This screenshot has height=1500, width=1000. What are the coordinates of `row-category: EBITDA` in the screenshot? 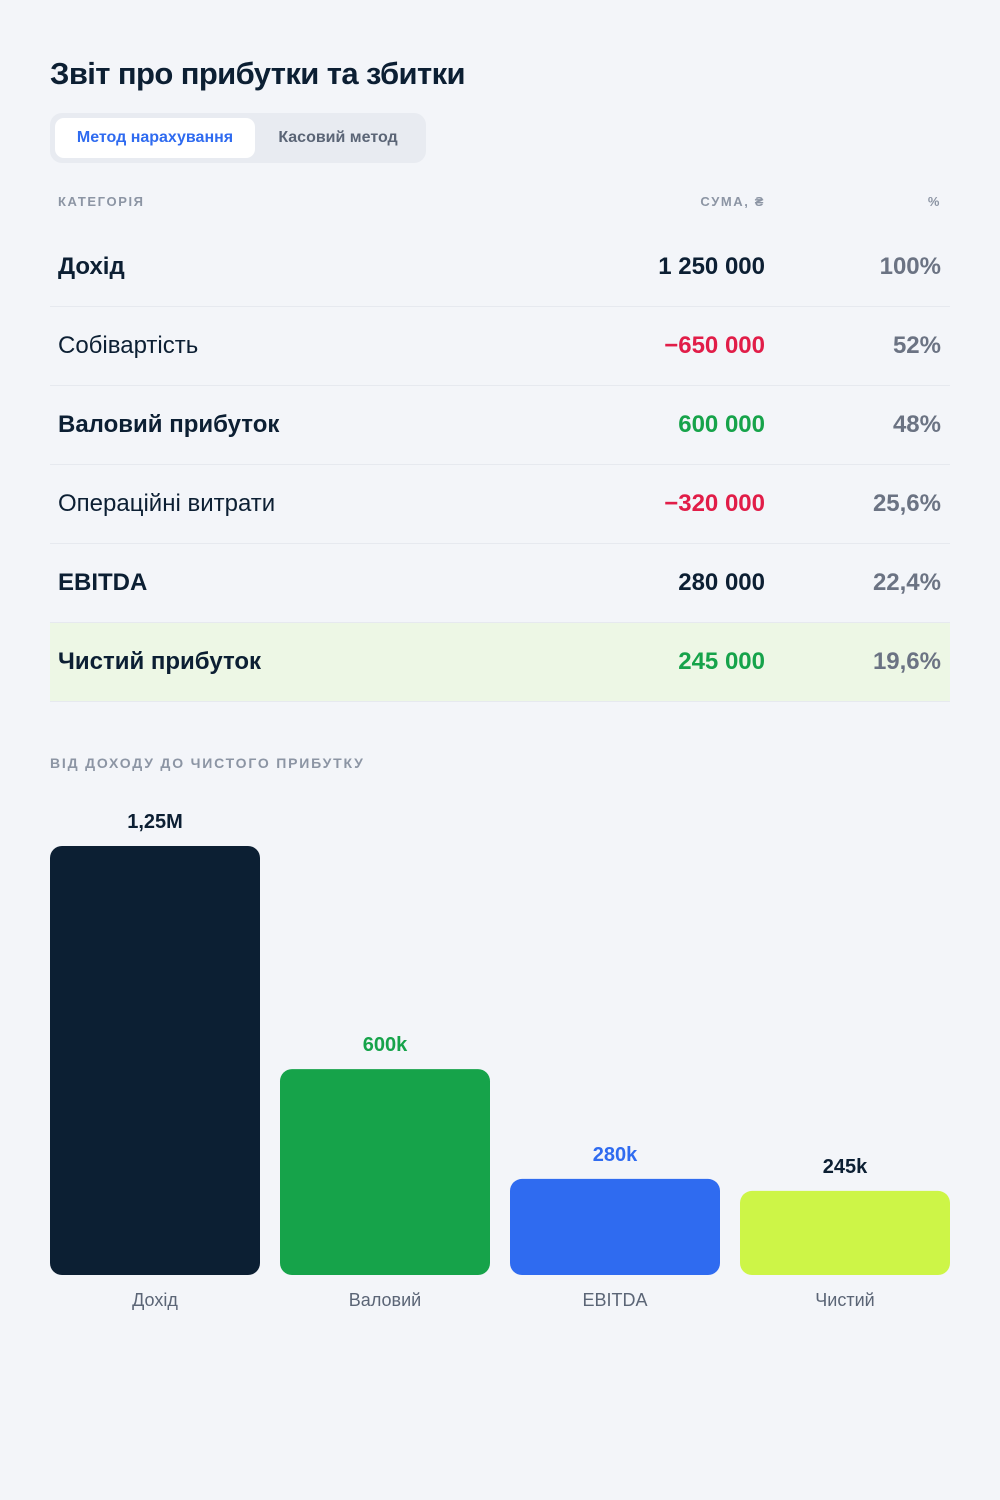 It's located at (103, 582).